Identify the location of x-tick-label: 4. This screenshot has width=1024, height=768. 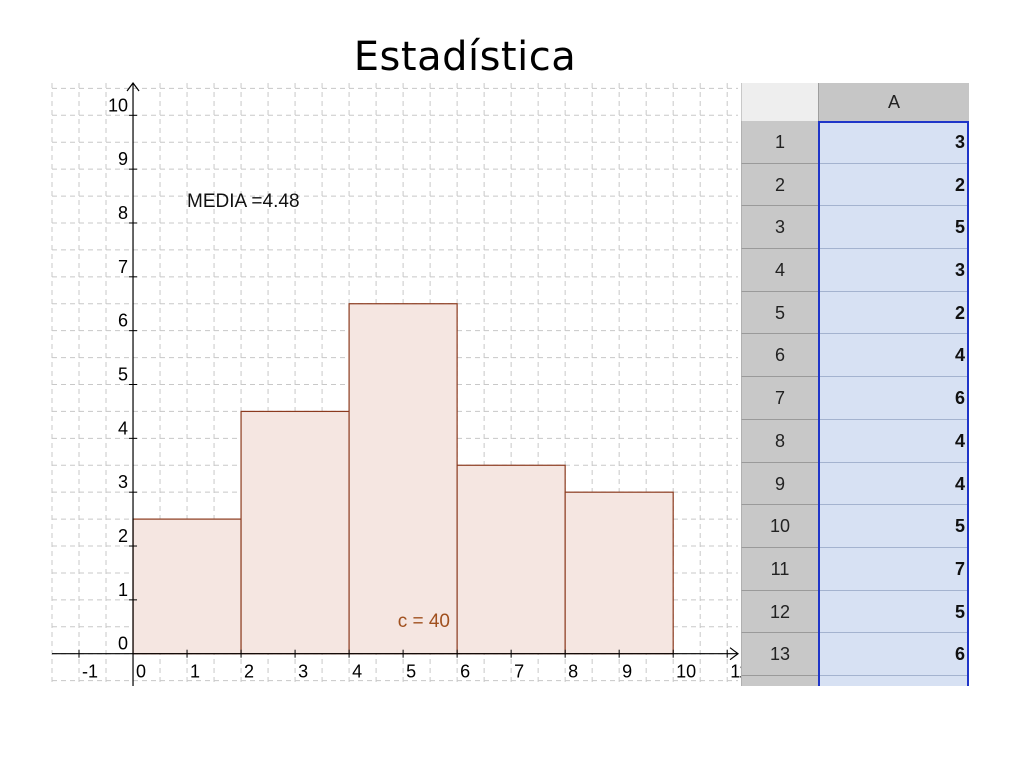
(357, 672).